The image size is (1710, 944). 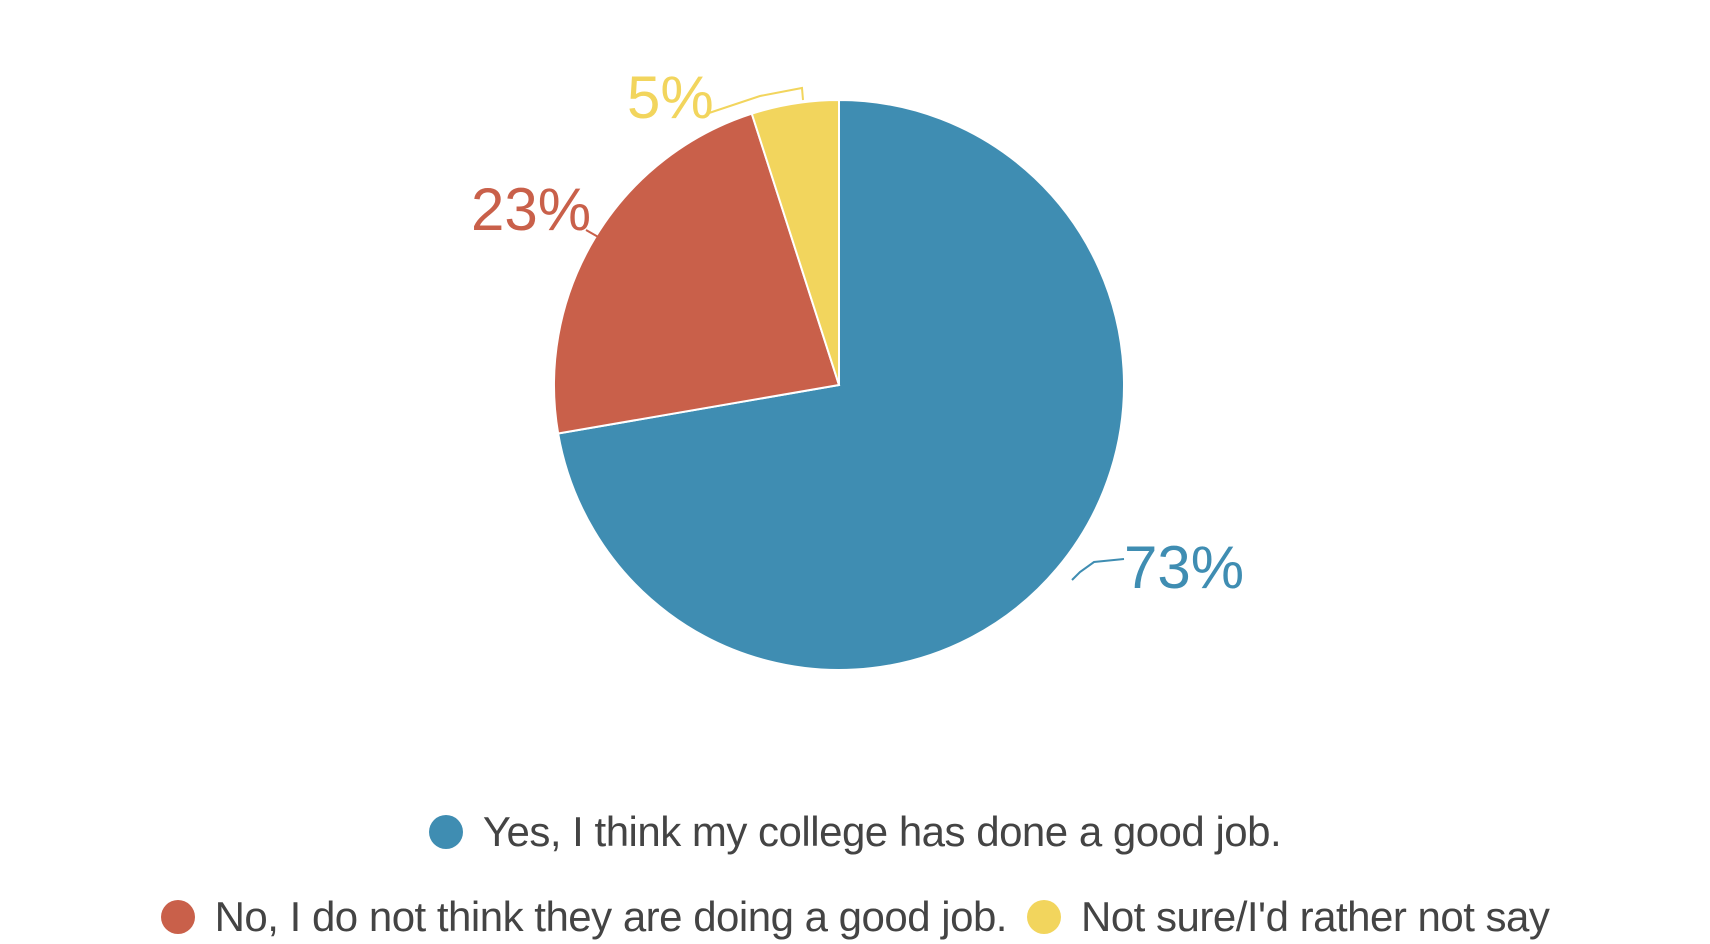 I want to click on leader-line-no, so click(x=593, y=234).